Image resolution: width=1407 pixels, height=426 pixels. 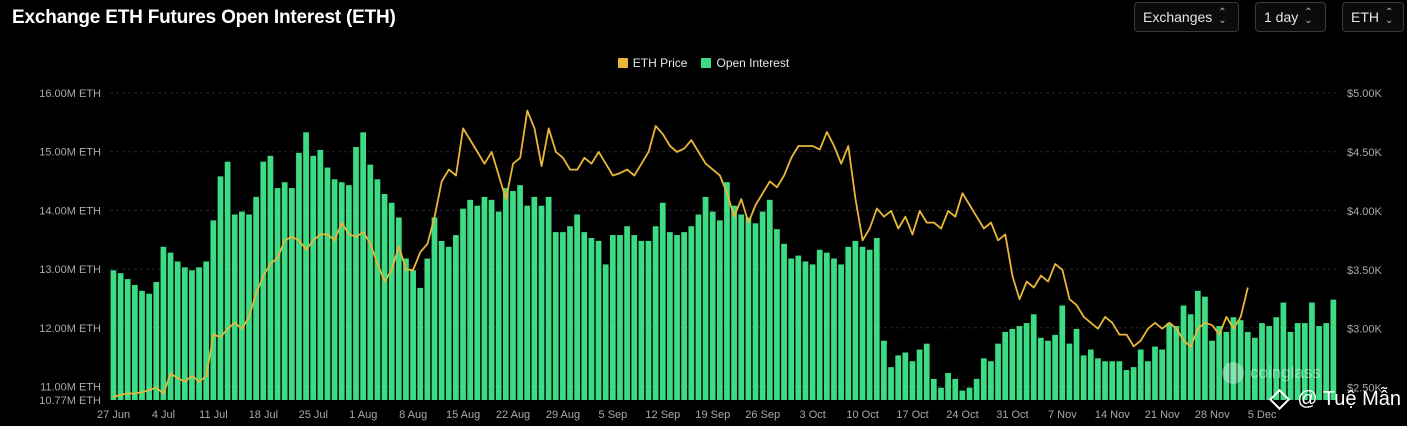 What do you see at coordinates (463, 415) in the screenshot?
I see `x-tick-label: 15 Aug` at bounding box center [463, 415].